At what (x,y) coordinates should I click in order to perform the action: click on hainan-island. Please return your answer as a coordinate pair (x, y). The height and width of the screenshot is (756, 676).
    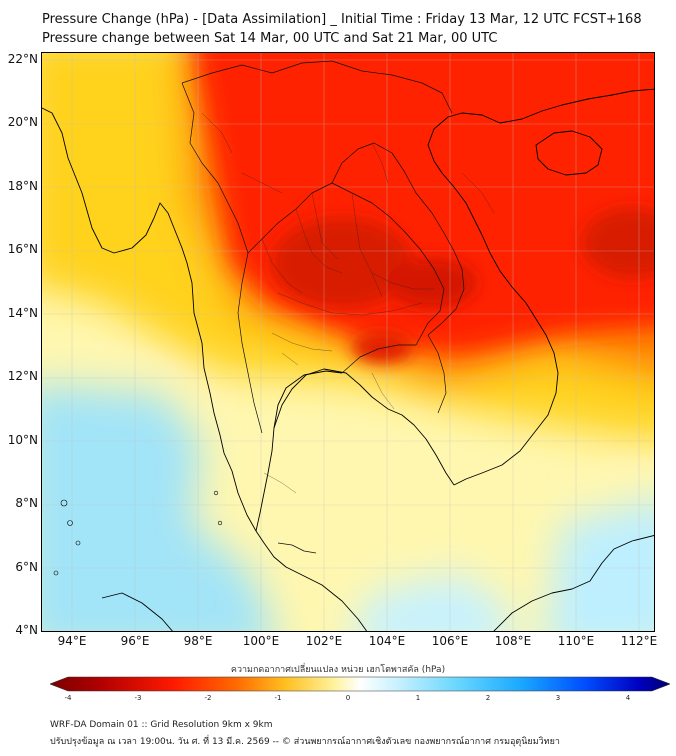
    Looking at the image, I should click on (569, 153).